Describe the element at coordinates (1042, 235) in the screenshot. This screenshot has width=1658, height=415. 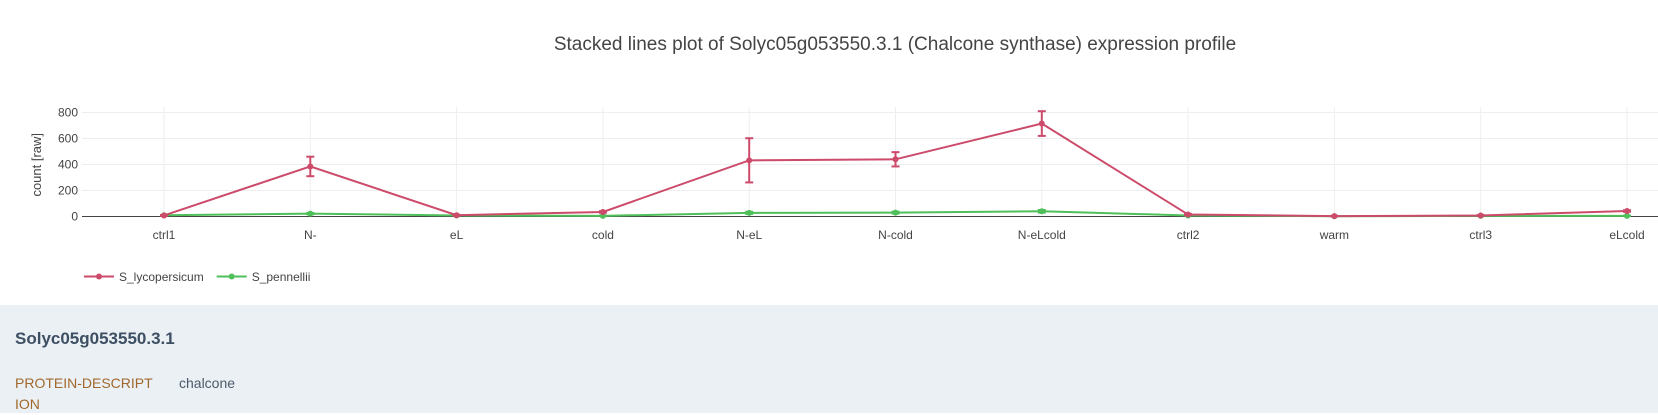
I see `x-tick-label: N-eLcold` at that location.